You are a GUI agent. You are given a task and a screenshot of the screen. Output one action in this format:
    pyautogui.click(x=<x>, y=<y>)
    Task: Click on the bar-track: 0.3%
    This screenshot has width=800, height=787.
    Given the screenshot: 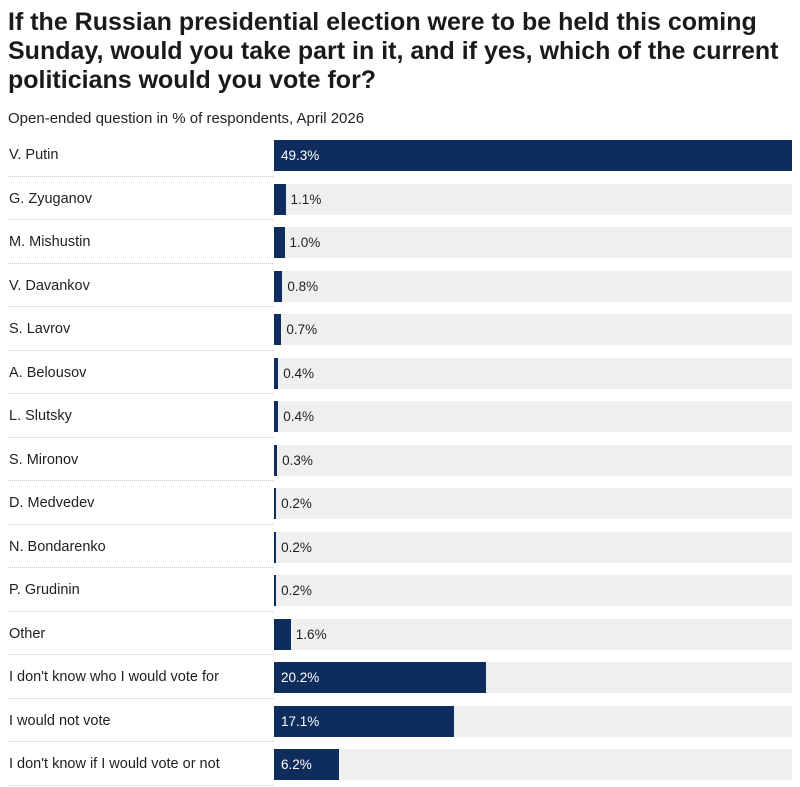 What is the action you would take?
    pyautogui.click(x=533, y=460)
    